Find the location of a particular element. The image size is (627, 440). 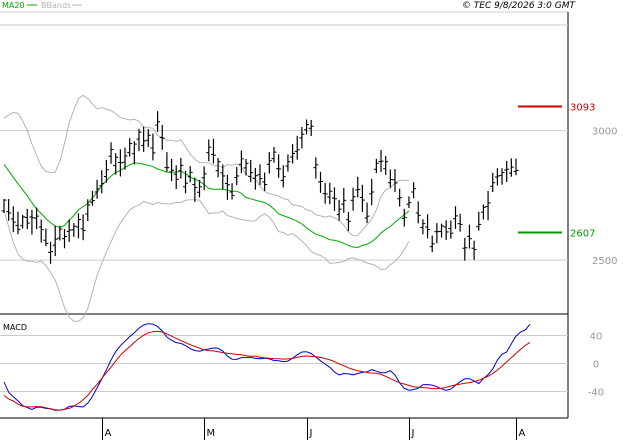

x-tick-label: J is located at coordinates (311, 433).